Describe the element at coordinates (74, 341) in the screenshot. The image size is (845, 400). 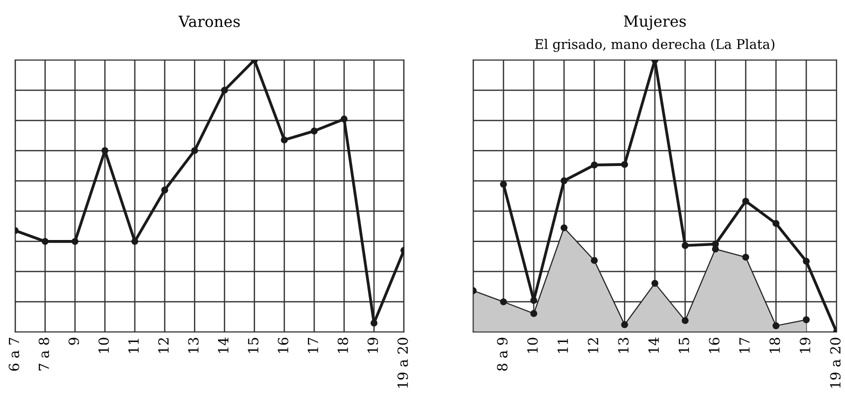
I see `x-tick-label: 9` at that location.